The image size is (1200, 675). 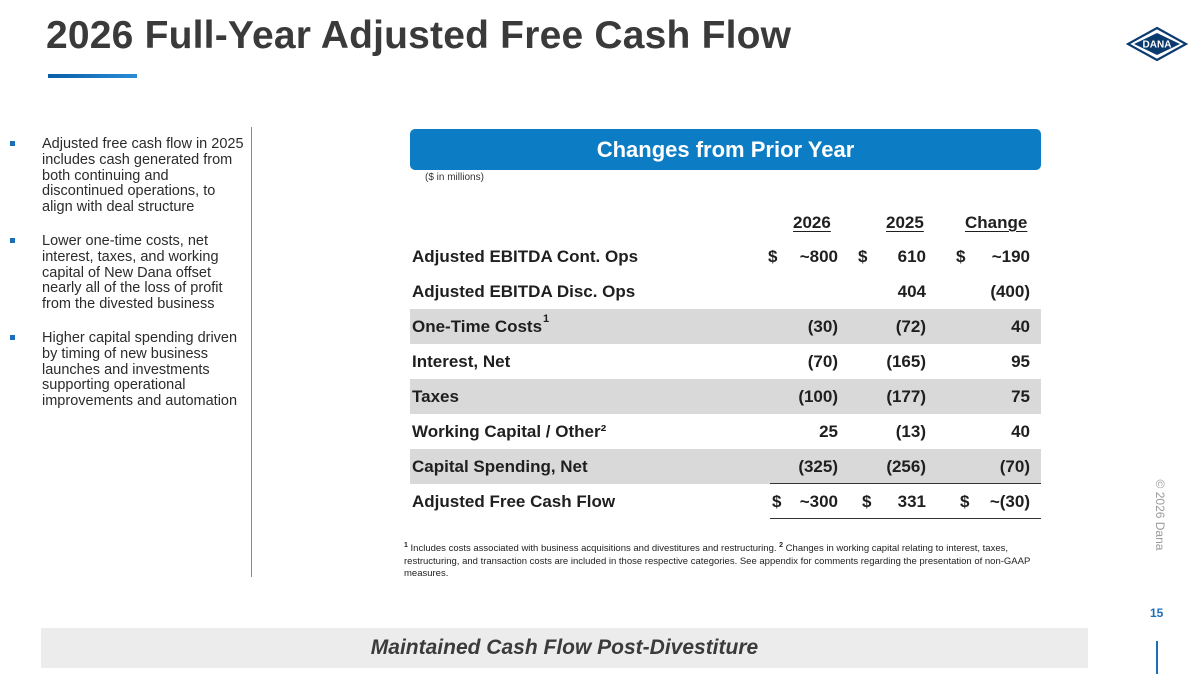 What do you see at coordinates (524, 291) in the screenshot?
I see `row-label: Adjusted EBITDA Disc. Ops` at bounding box center [524, 291].